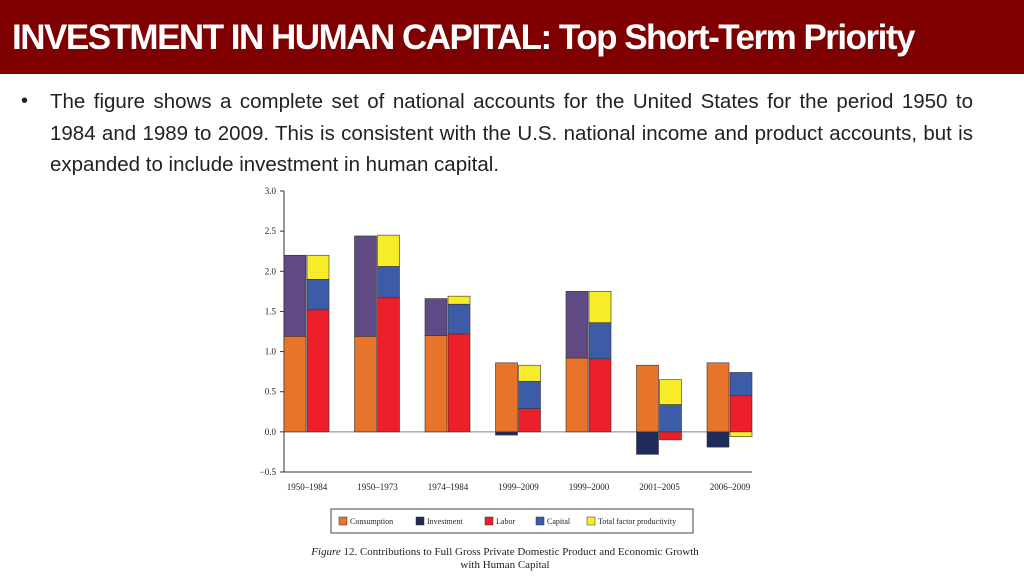  I want to click on y-tick-label: 0.0, so click(271, 432).